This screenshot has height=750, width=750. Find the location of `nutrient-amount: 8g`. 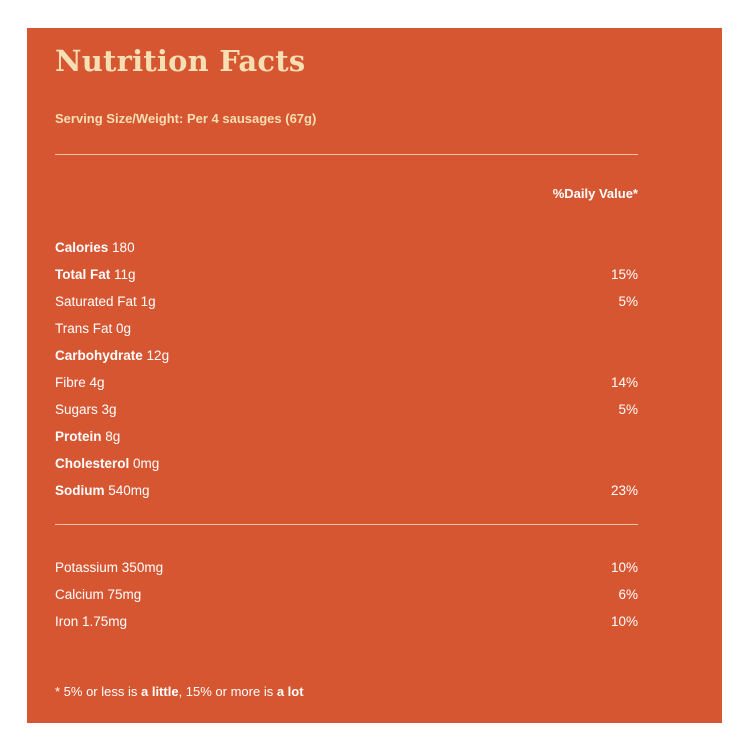

nutrient-amount: 8g is located at coordinates (113, 436).